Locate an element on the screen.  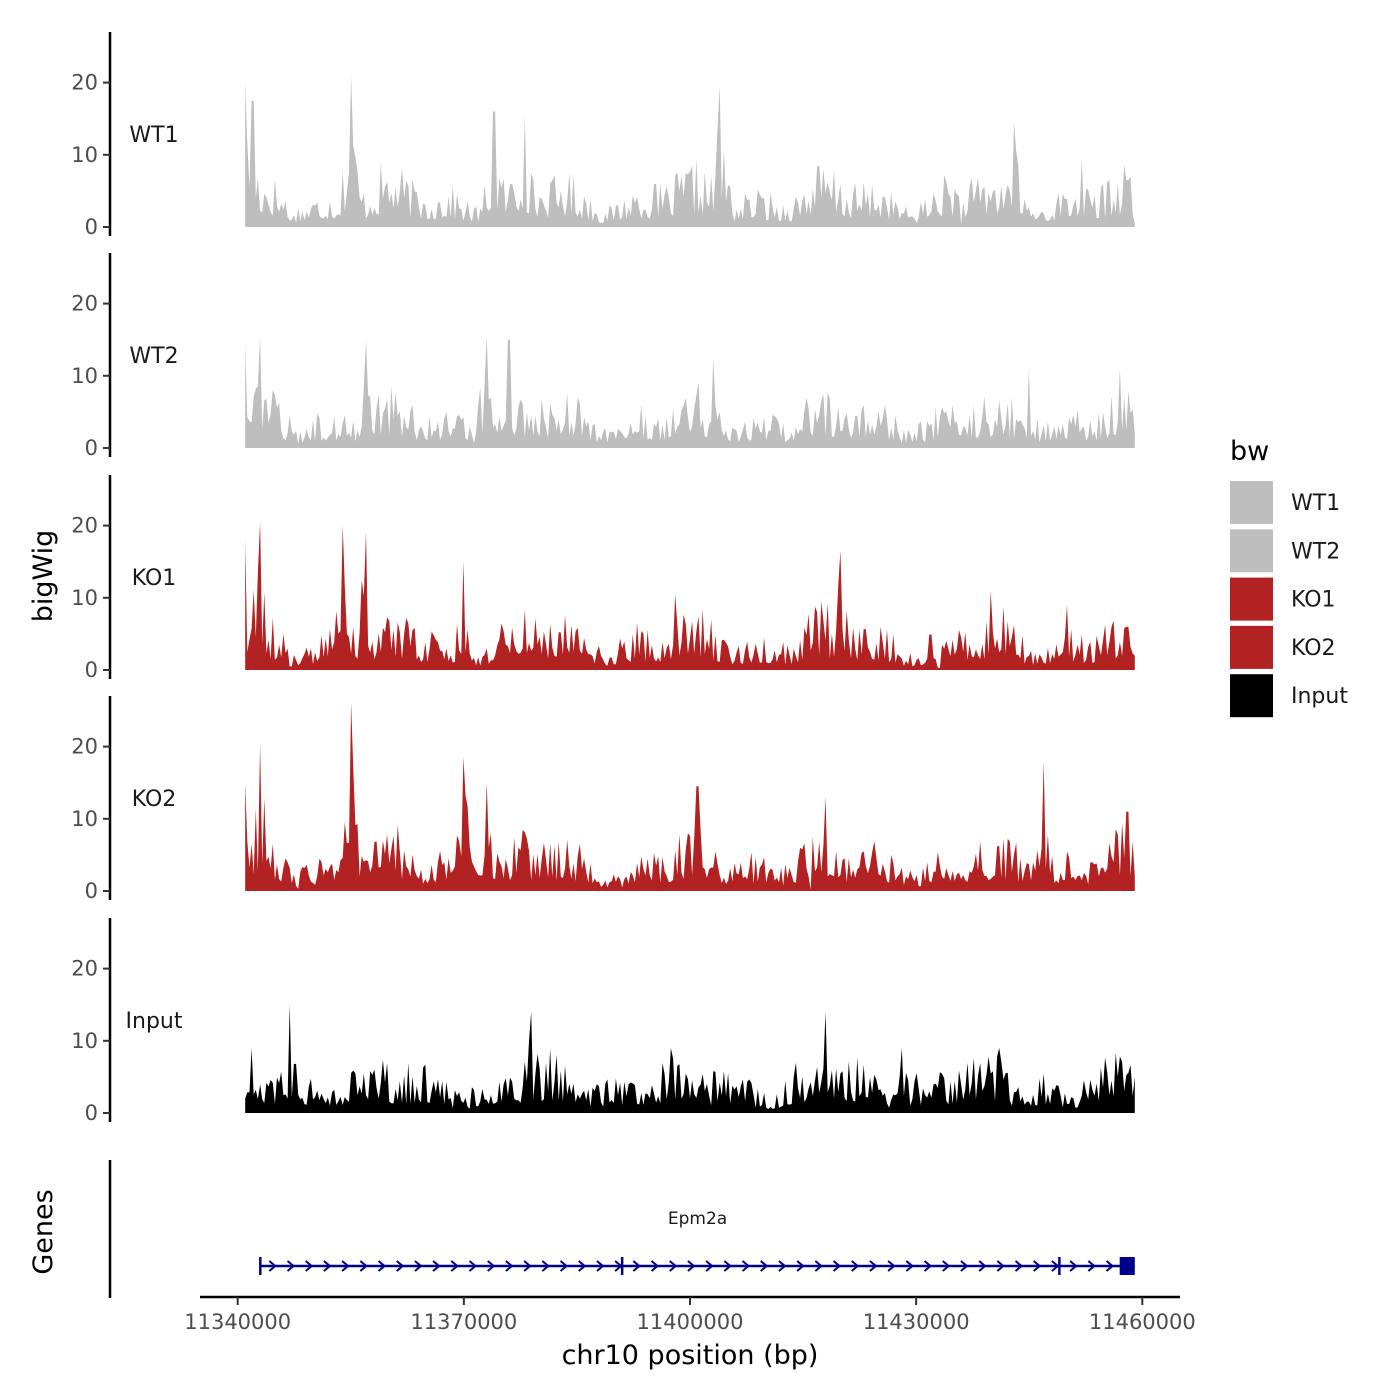
x-axis: 11340000 11370000 11400000 11430000 11460000 is located at coordinates (690, 1314).